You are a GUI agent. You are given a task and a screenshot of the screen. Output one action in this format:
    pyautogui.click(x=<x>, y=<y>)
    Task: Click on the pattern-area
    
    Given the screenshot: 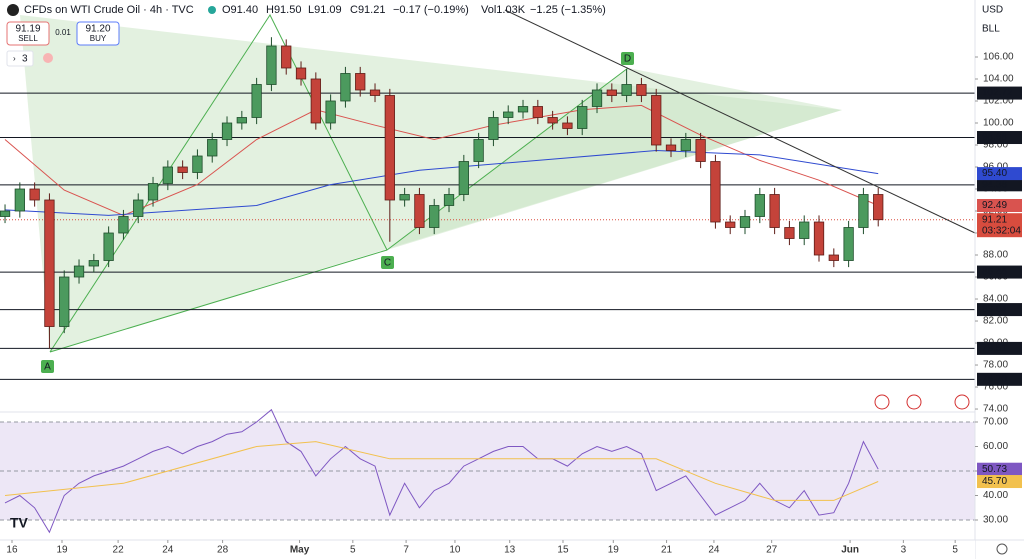 What is the action you would take?
    pyautogui.click(x=614, y=159)
    